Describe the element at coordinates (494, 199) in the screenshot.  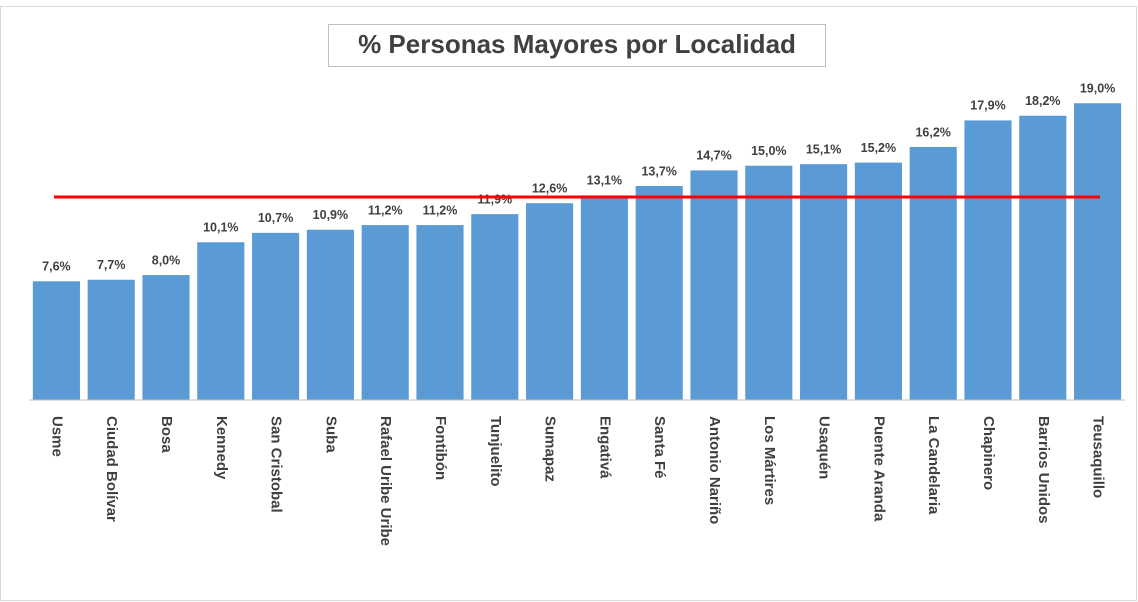
I see `value-label: 11,9%` at that location.